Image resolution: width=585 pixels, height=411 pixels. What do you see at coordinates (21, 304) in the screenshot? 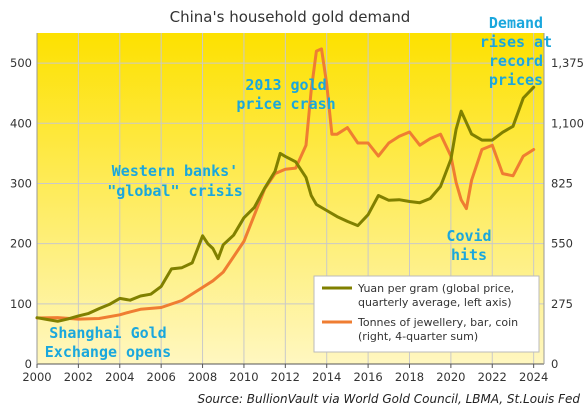
I see `y-left-tick-label: 100` at bounding box center [21, 304].